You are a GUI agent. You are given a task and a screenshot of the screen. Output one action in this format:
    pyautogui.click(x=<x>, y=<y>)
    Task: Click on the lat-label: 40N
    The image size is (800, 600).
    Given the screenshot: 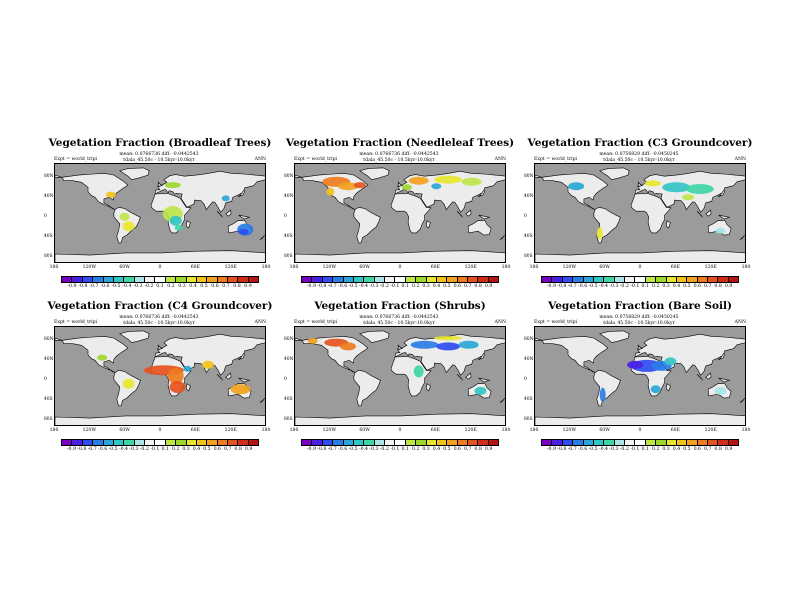 What is the action you would take?
    pyautogui.click(x=289, y=196)
    